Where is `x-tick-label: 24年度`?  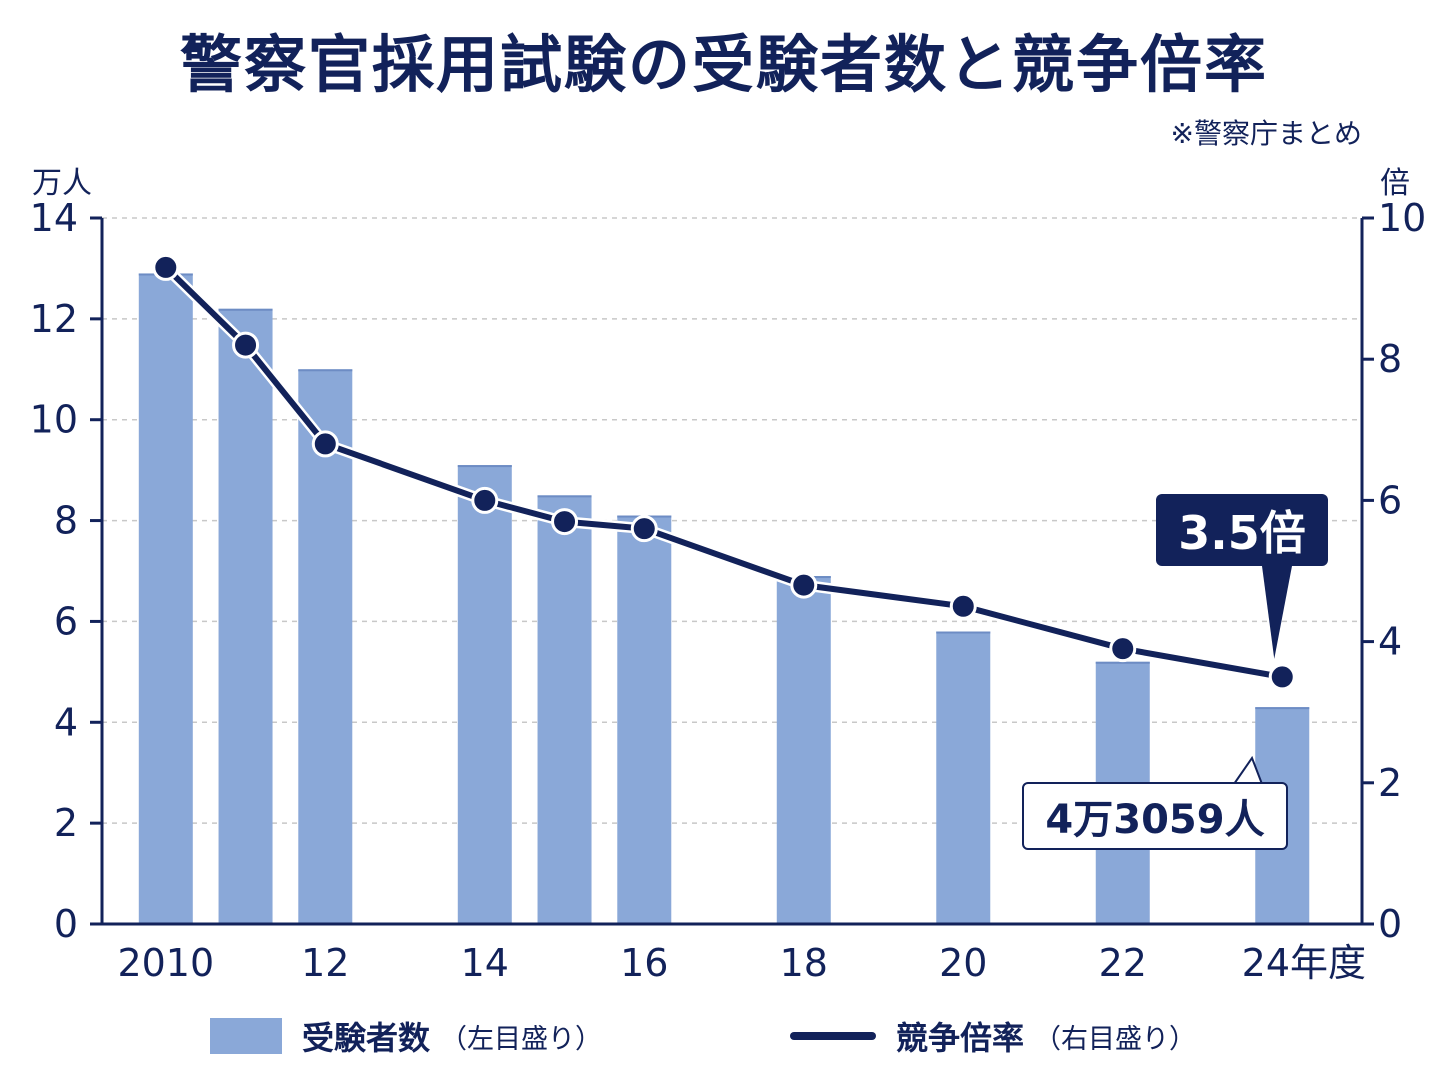 x-tick-label: 24年度 is located at coordinates (1304, 963).